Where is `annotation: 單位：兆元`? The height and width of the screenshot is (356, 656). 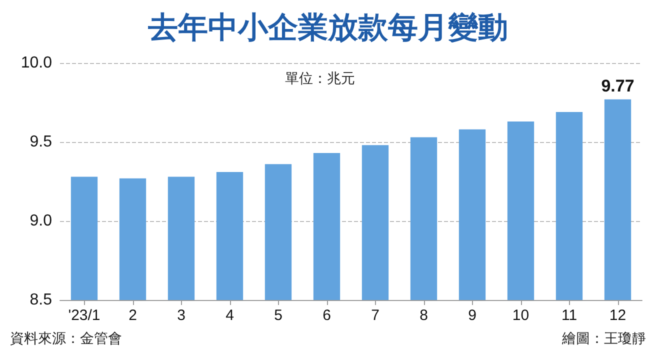
annotation: 單位：兆元 is located at coordinates (320, 79).